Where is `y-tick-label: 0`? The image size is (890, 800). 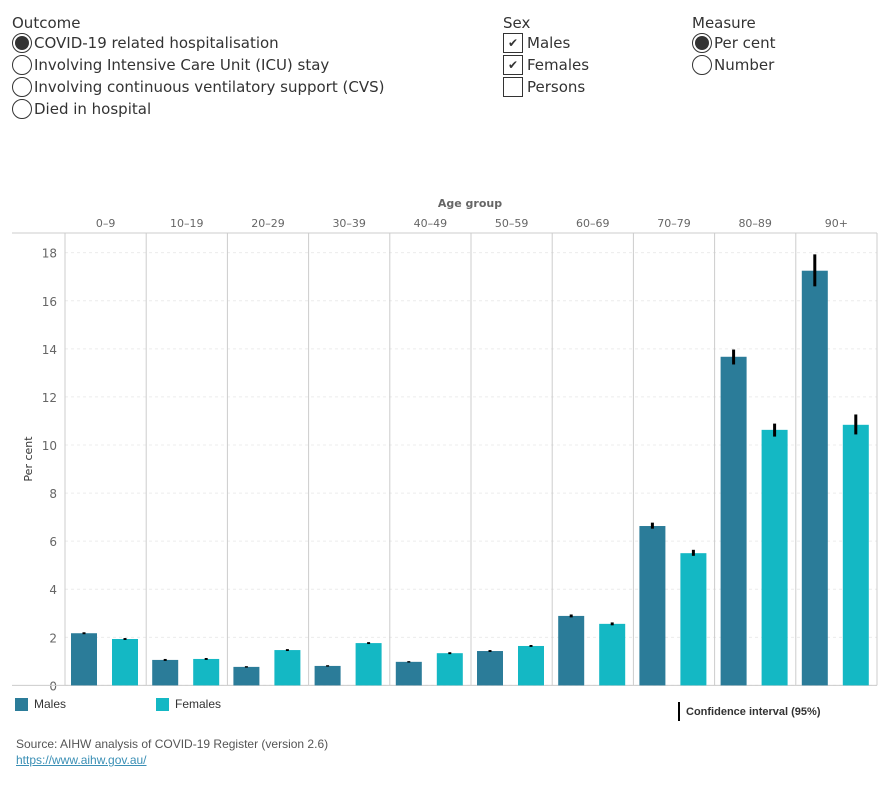
y-tick-label: 0 is located at coordinates (53, 686).